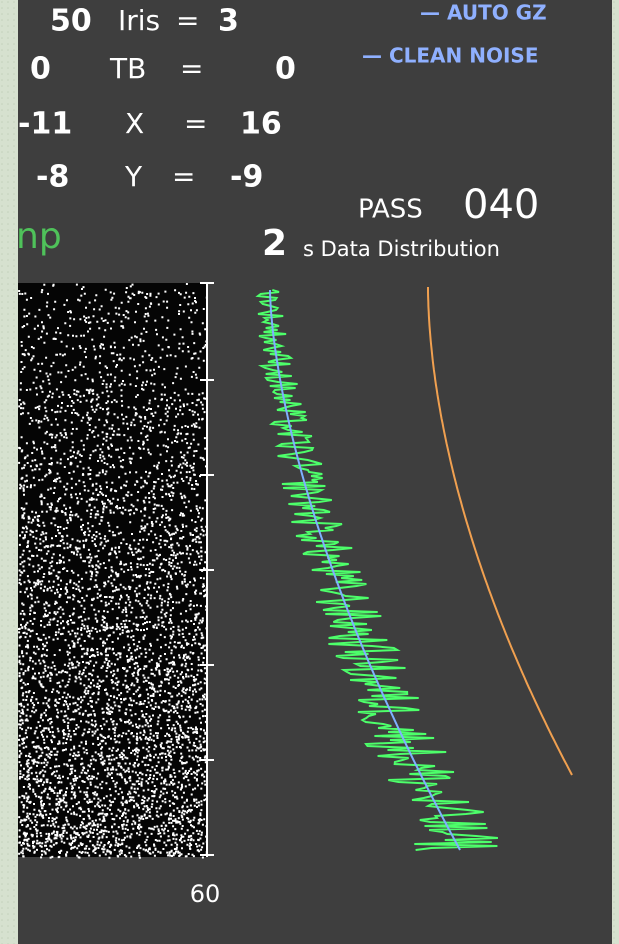 The width and height of the screenshot is (619, 944). I want to click on distribution-count: 2, so click(274, 243).